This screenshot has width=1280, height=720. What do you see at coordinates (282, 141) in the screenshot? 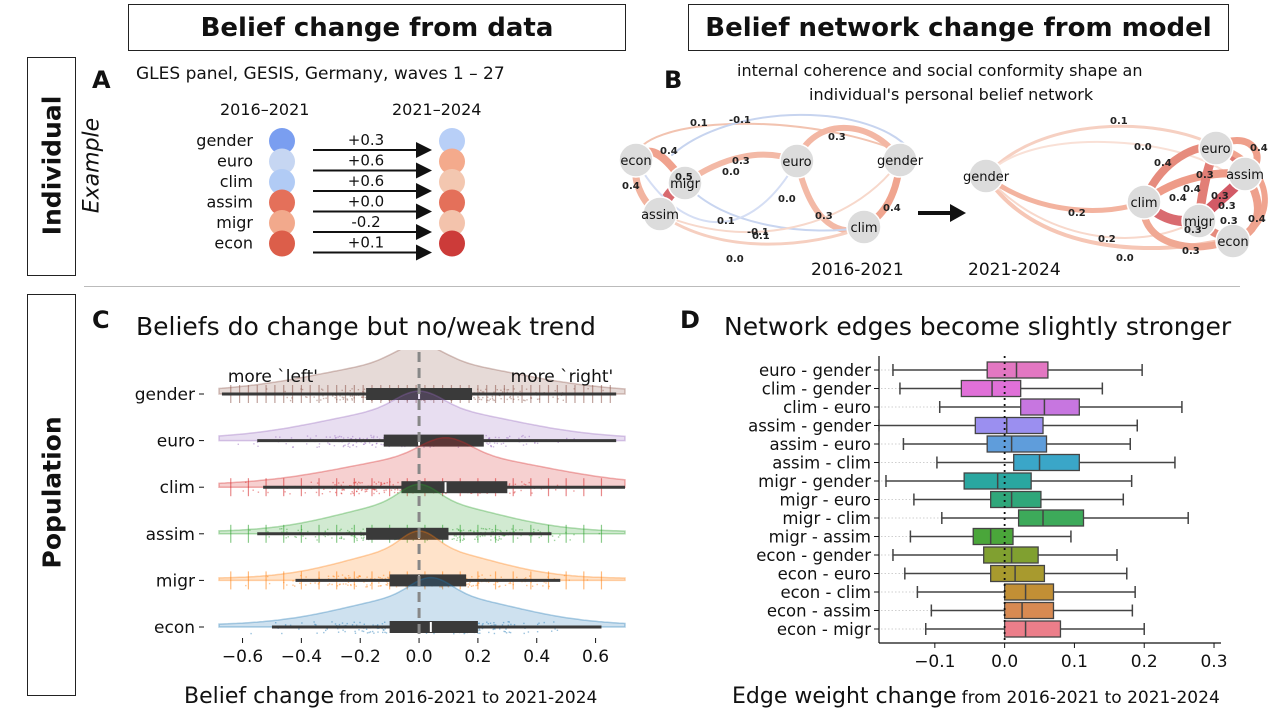
I see `panel-a-before-dot` at bounding box center [282, 141].